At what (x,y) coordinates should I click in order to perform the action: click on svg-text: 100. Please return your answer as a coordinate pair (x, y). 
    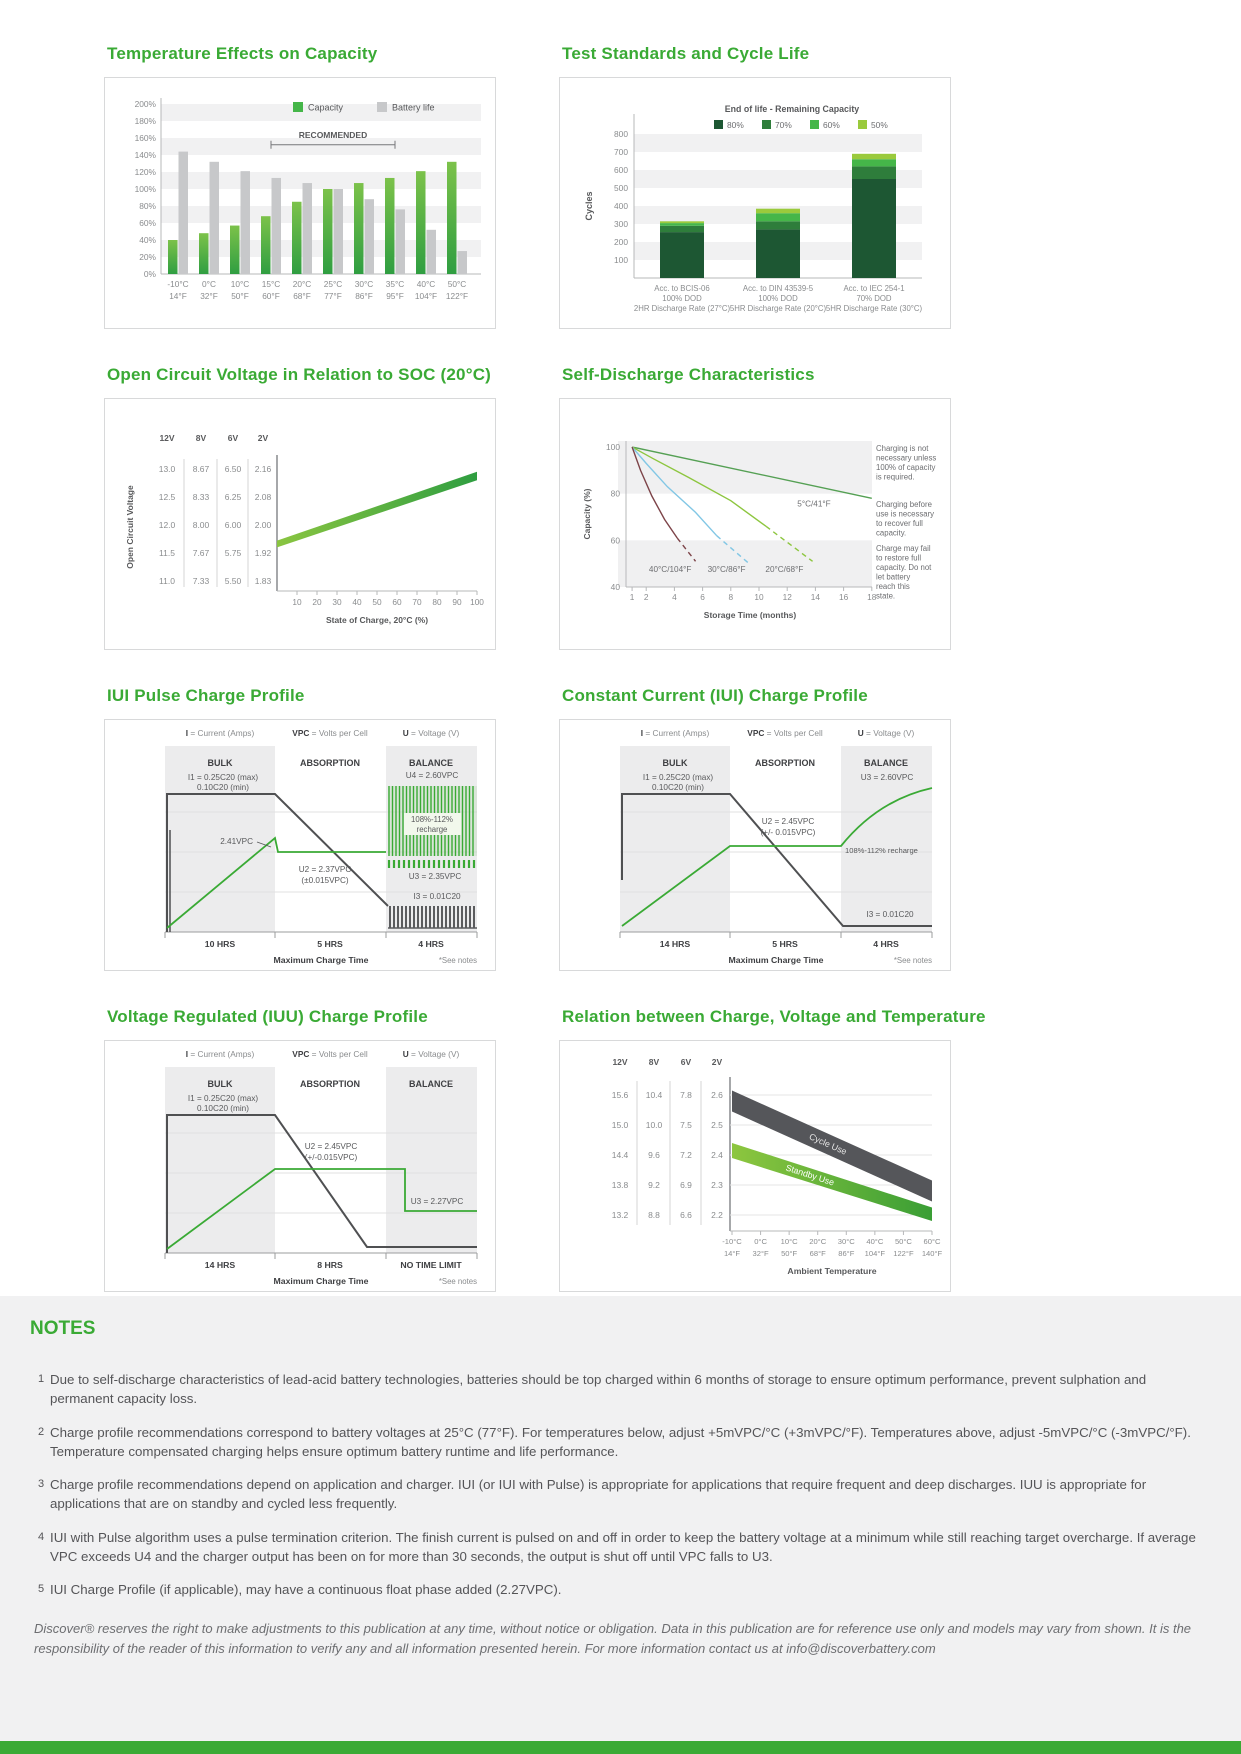
    Looking at the image, I should click on (613, 447).